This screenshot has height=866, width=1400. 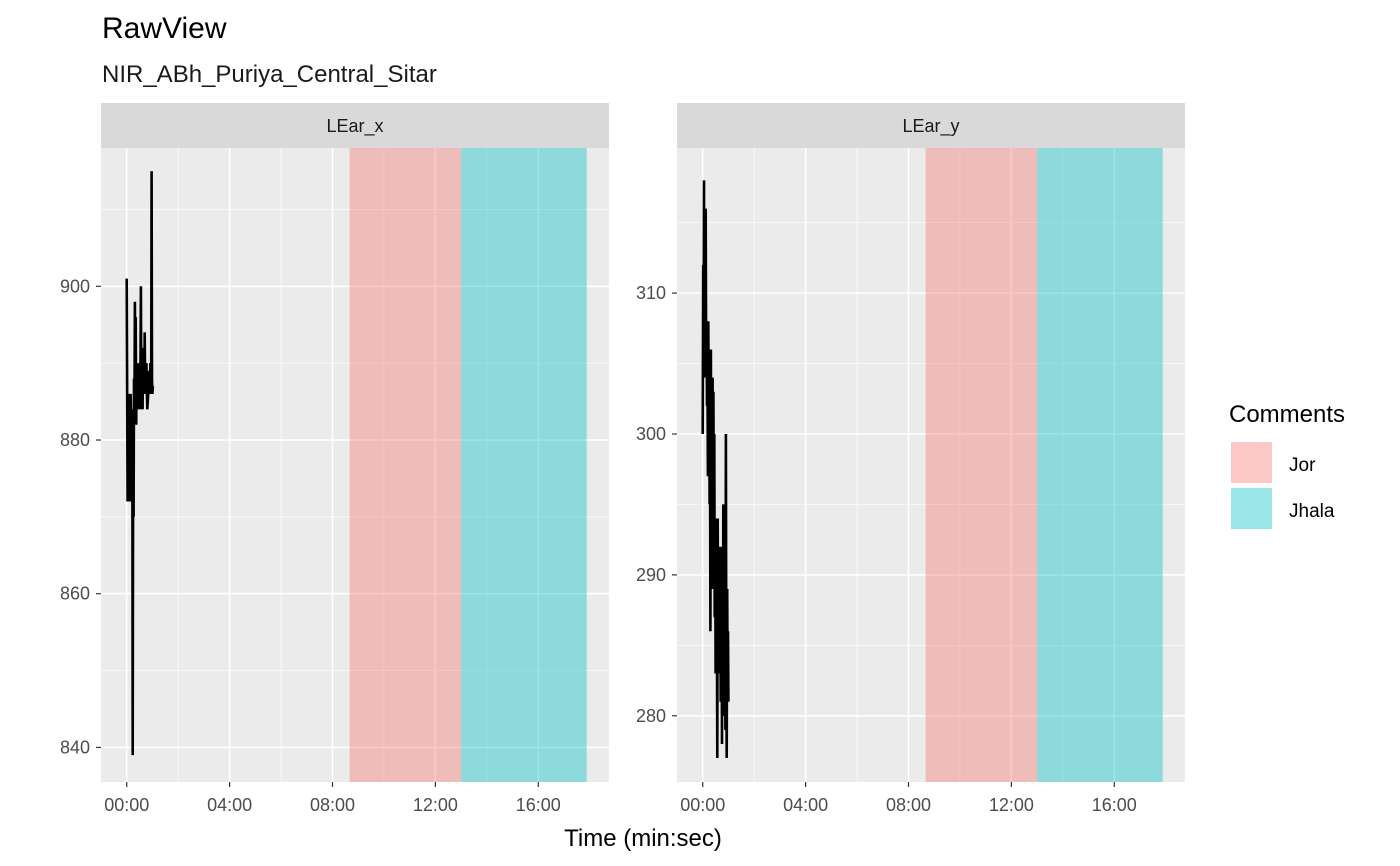 I want to click on legend-label-jhala: Jhala, so click(x=1312, y=511).